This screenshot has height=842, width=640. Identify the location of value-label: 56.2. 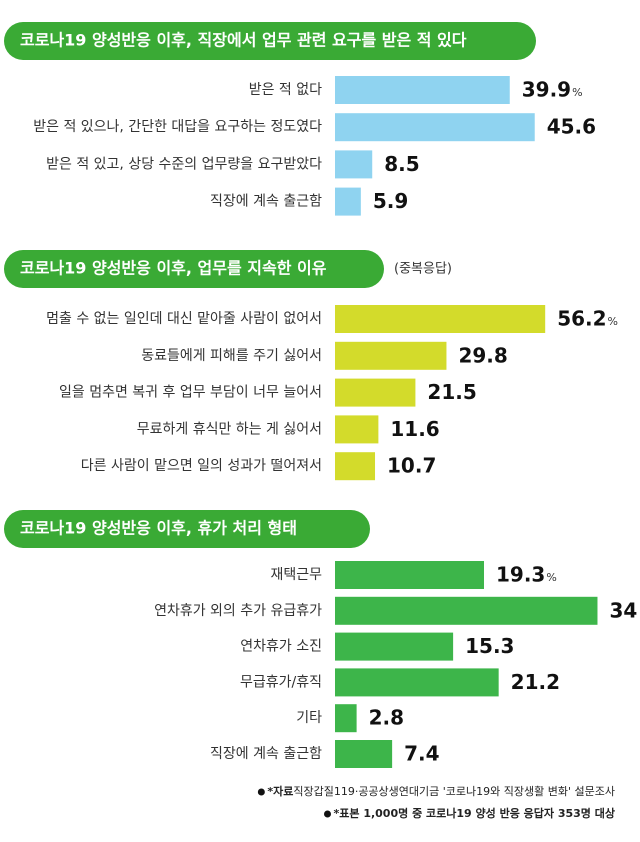
(581, 319).